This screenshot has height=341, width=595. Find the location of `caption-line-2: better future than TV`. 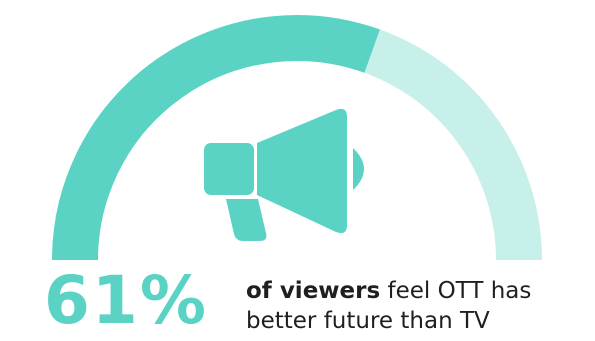

caption-line-2: better future than TV is located at coordinates (368, 321).